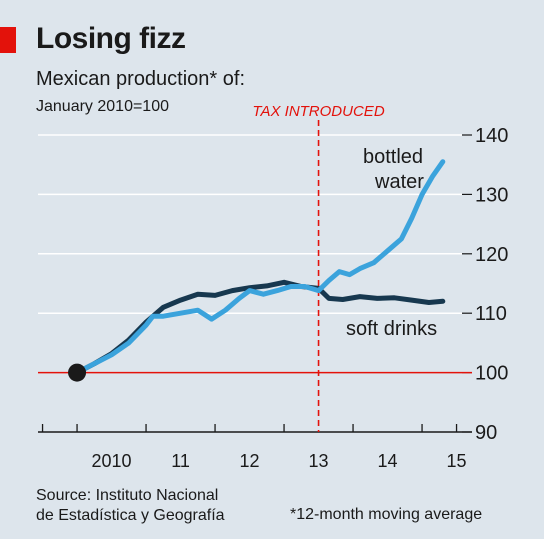 The height and width of the screenshot is (539, 544). Describe the element at coordinates (111, 38) in the screenshot. I see `chart-title: Losing fizz` at that location.